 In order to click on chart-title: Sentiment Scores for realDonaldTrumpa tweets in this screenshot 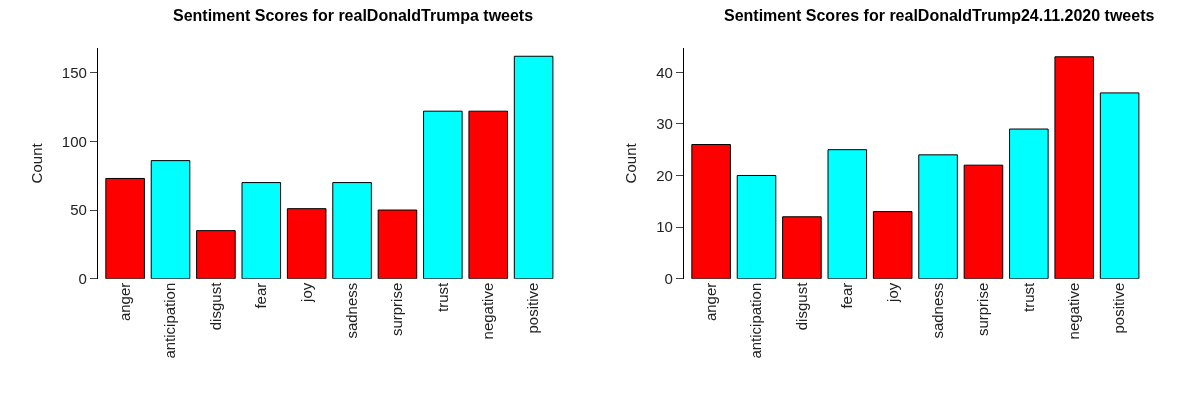, I will do `click(353, 15)`.